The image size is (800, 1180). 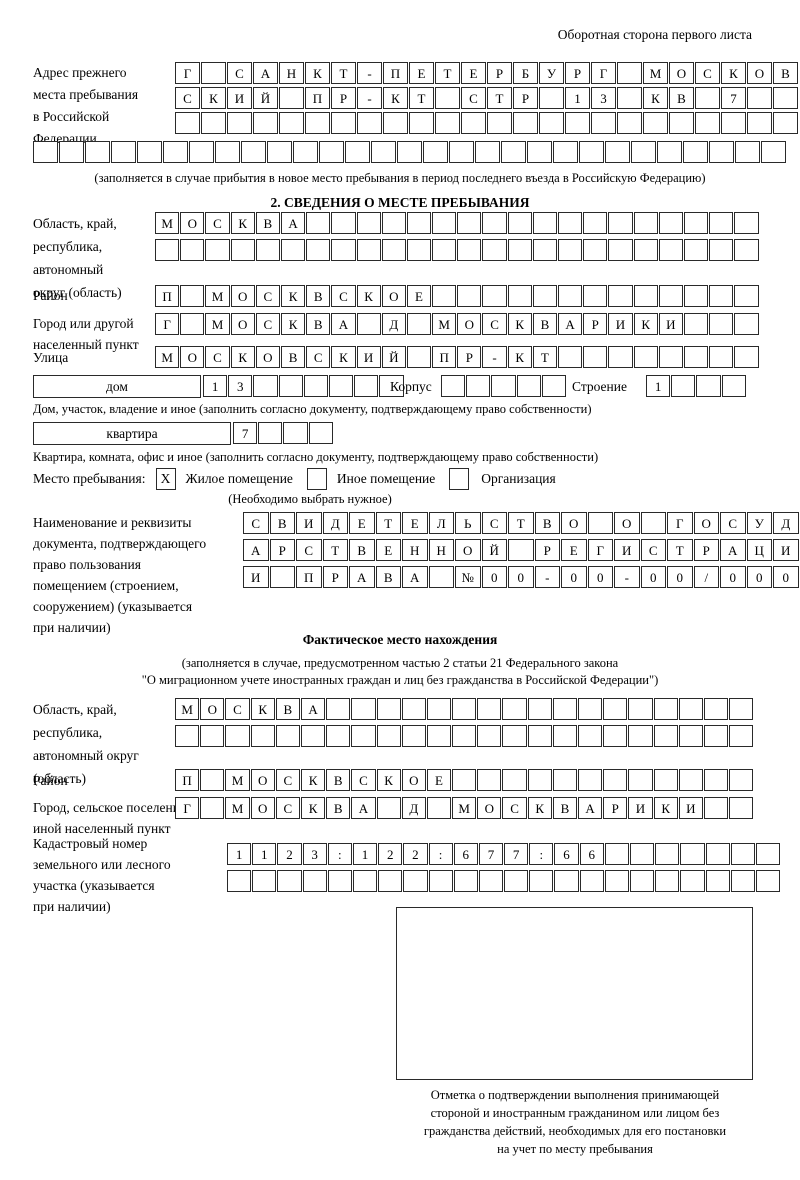 I want to click on form-cell: 3, so click(x=314, y=854).